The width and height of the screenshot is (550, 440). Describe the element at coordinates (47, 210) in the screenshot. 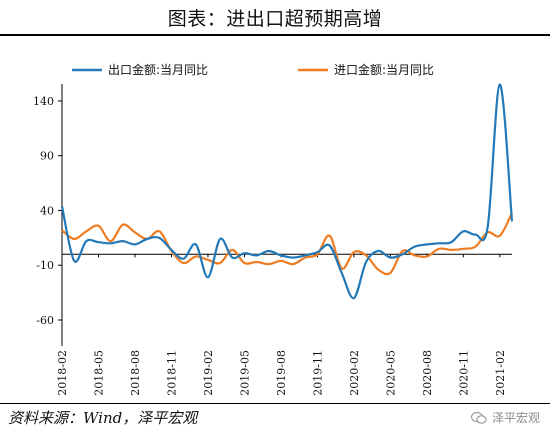

I see `y-tick-label: 40` at that location.